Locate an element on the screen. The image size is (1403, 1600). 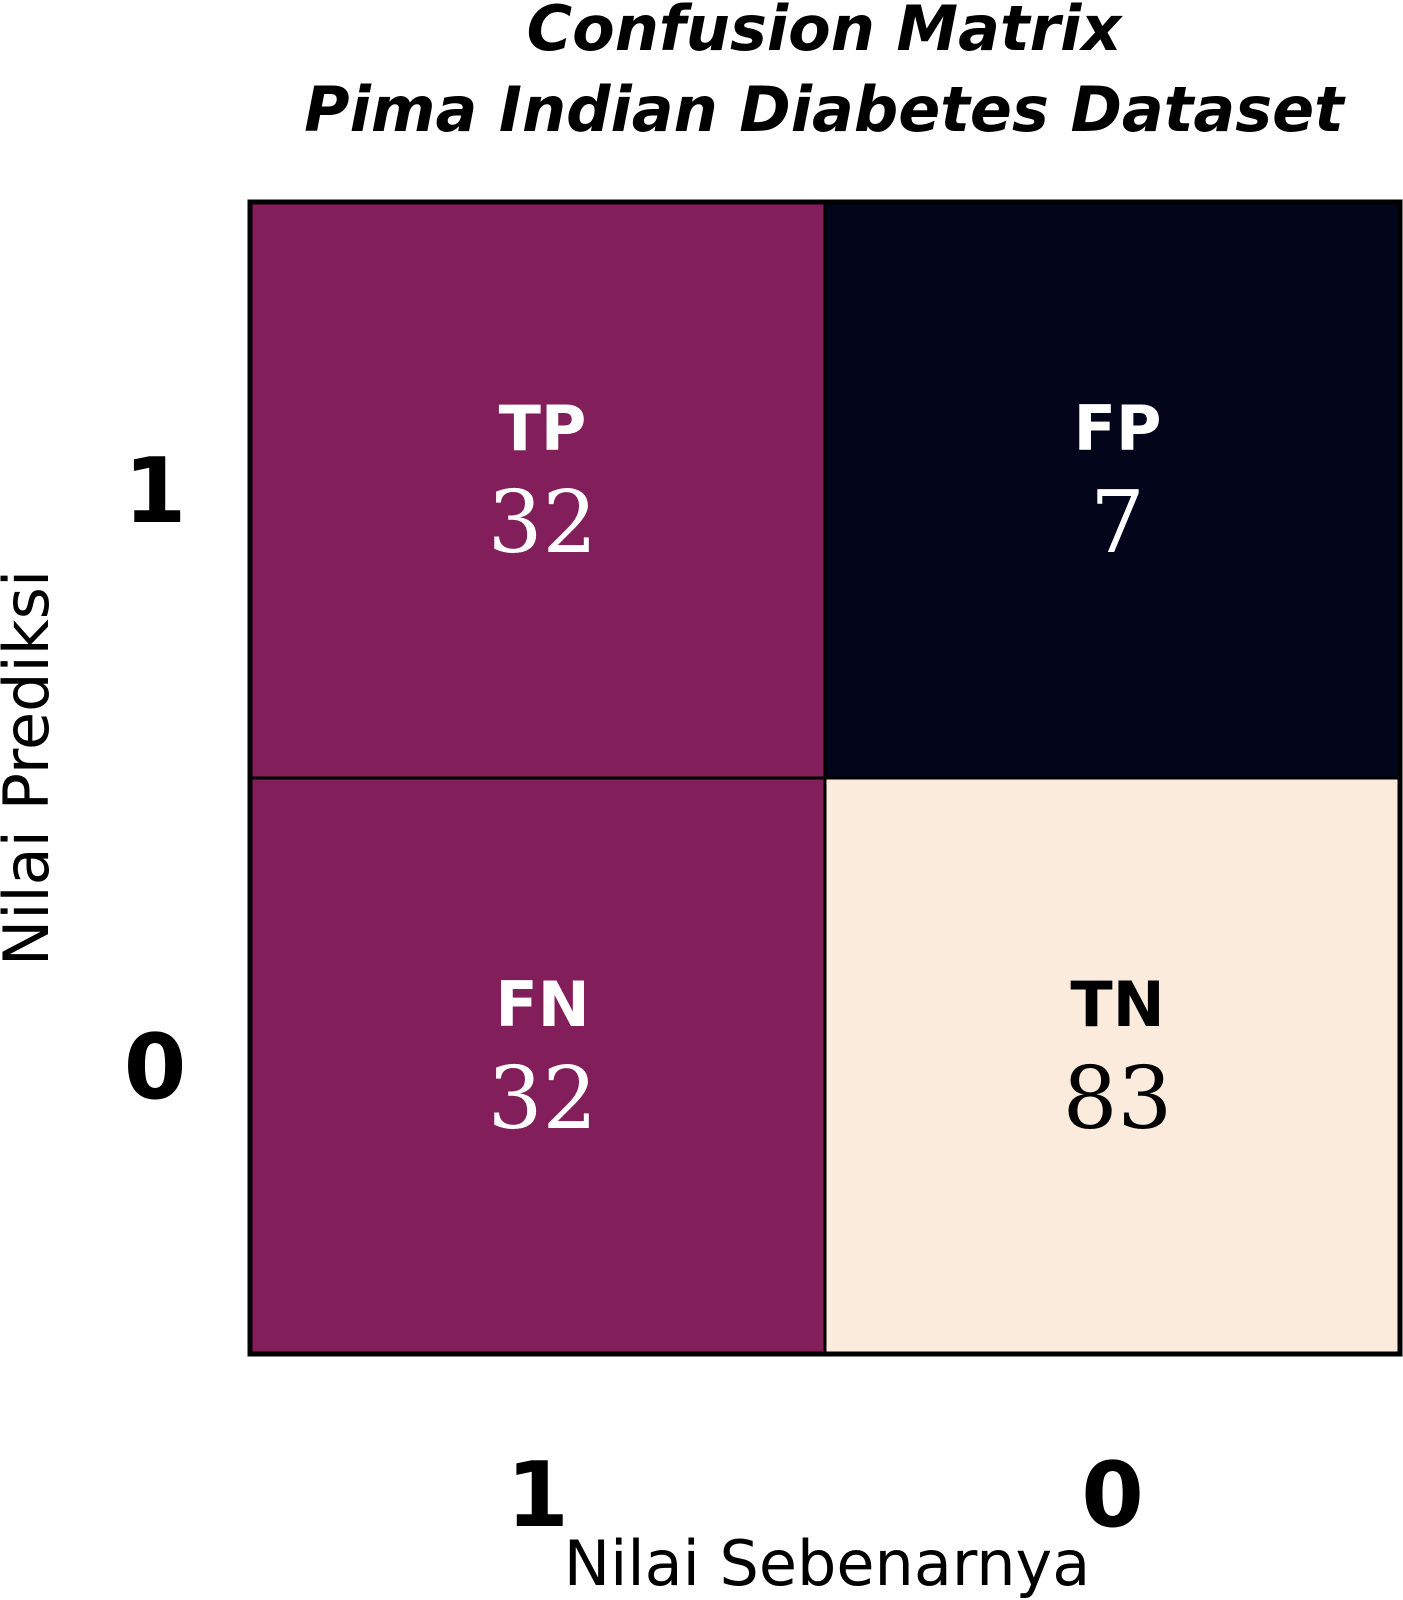
cell-tn is located at coordinates (1112, 1066).